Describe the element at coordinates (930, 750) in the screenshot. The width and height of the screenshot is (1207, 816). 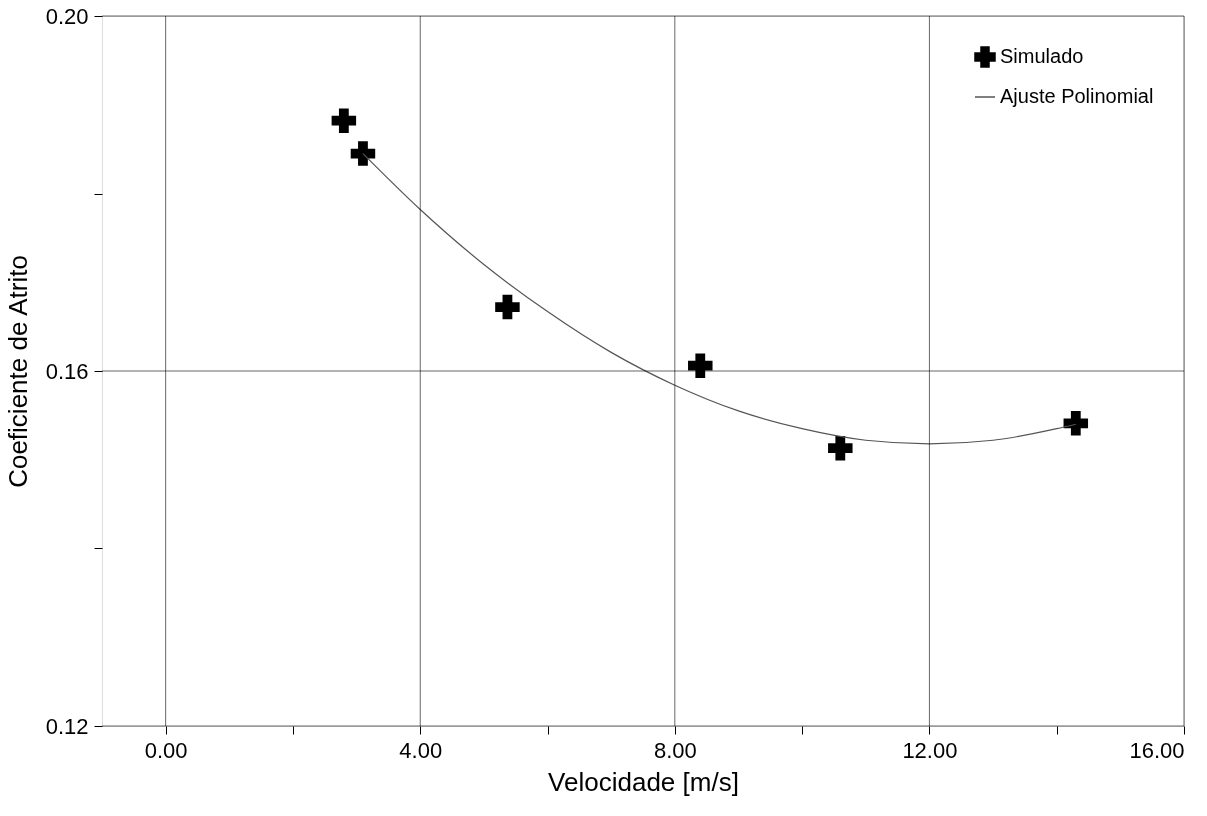
I see `x-tick-label: 12.00` at that location.